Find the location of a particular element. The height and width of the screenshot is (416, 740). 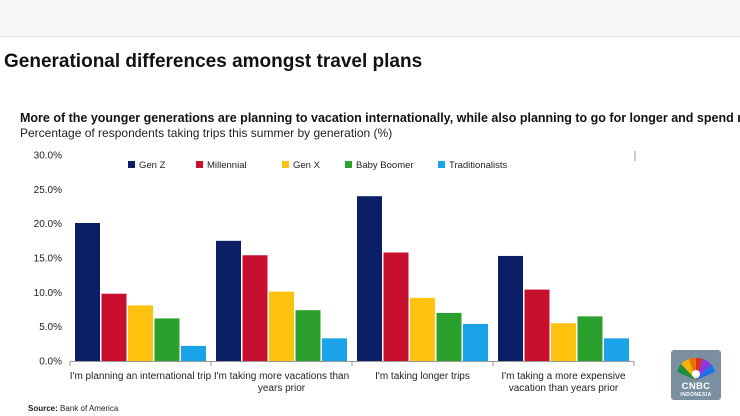

legend-label: Gen Z is located at coordinates (152, 165).